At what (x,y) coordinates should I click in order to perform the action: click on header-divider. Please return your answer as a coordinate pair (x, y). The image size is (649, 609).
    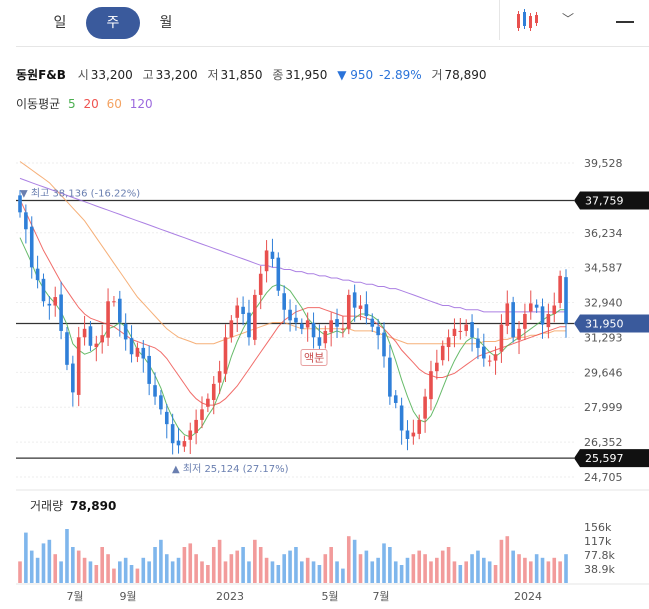
    Looking at the image, I should click on (332, 46).